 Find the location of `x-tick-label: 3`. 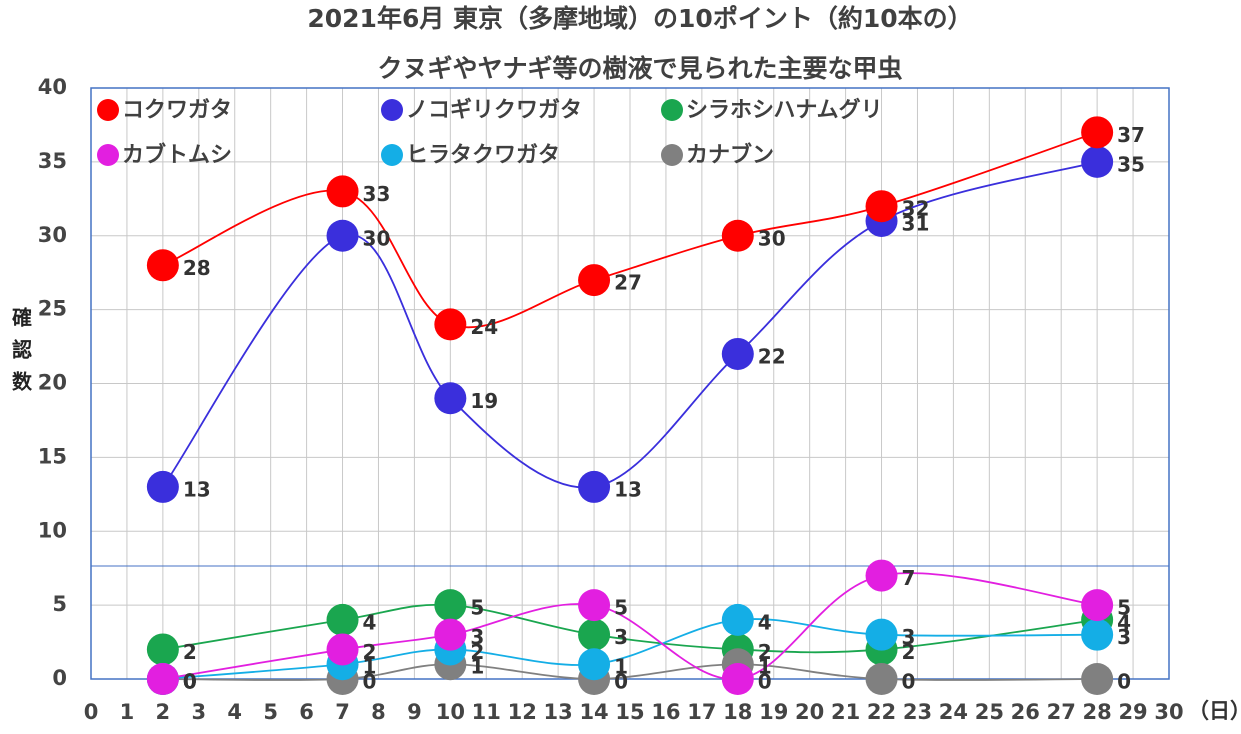

x-tick-label: 3 is located at coordinates (198, 712).